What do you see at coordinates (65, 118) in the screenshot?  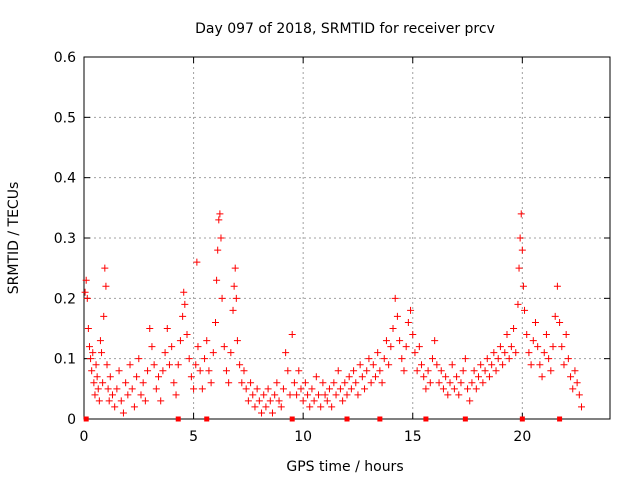 I see `y-tick-label: 0.5` at bounding box center [65, 118].